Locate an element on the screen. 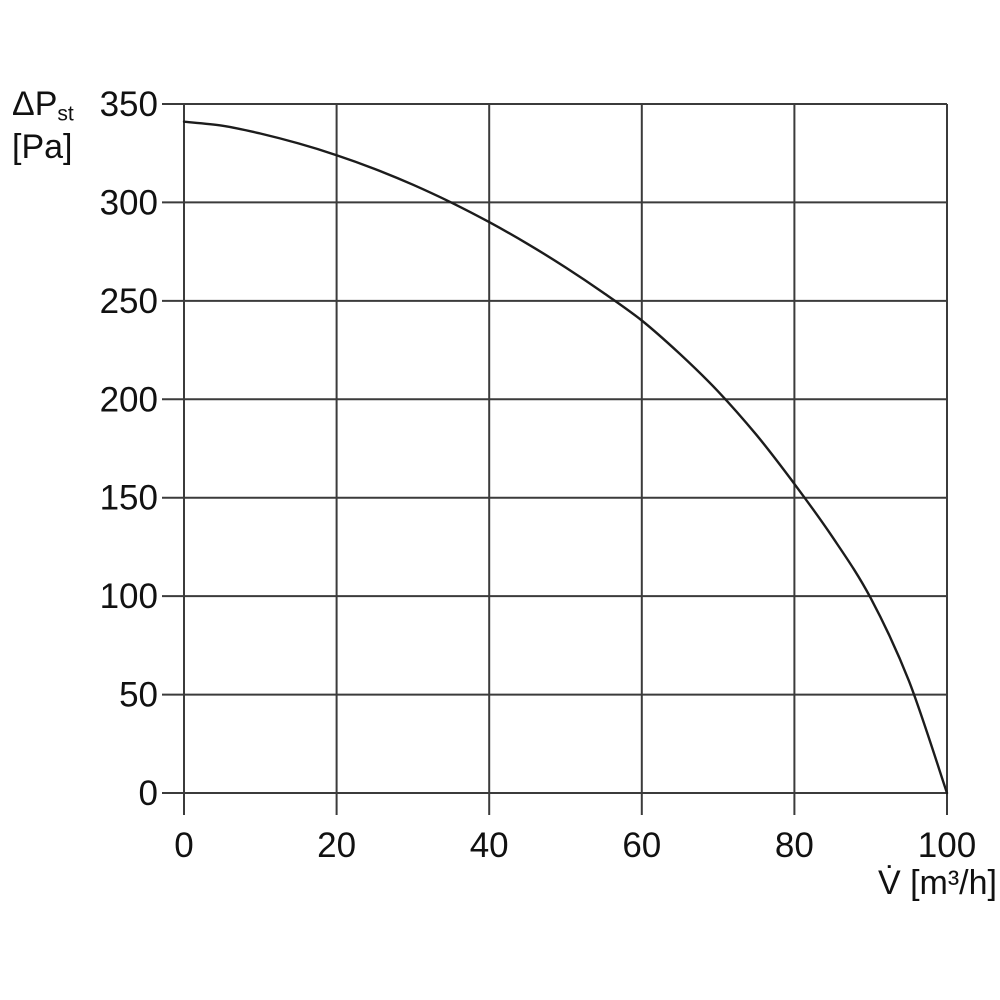 The image size is (1000, 1000). y-tick-label-150: 150 is located at coordinates (129, 498).